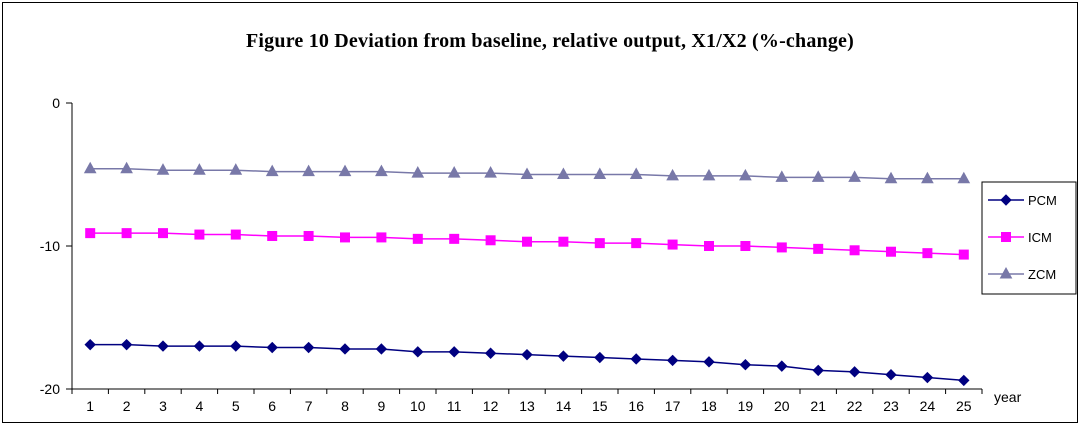 Image resolution: width=1082 pixels, height=427 pixels. What do you see at coordinates (818, 406) in the screenshot?
I see `x-tick-label: 21` at bounding box center [818, 406].